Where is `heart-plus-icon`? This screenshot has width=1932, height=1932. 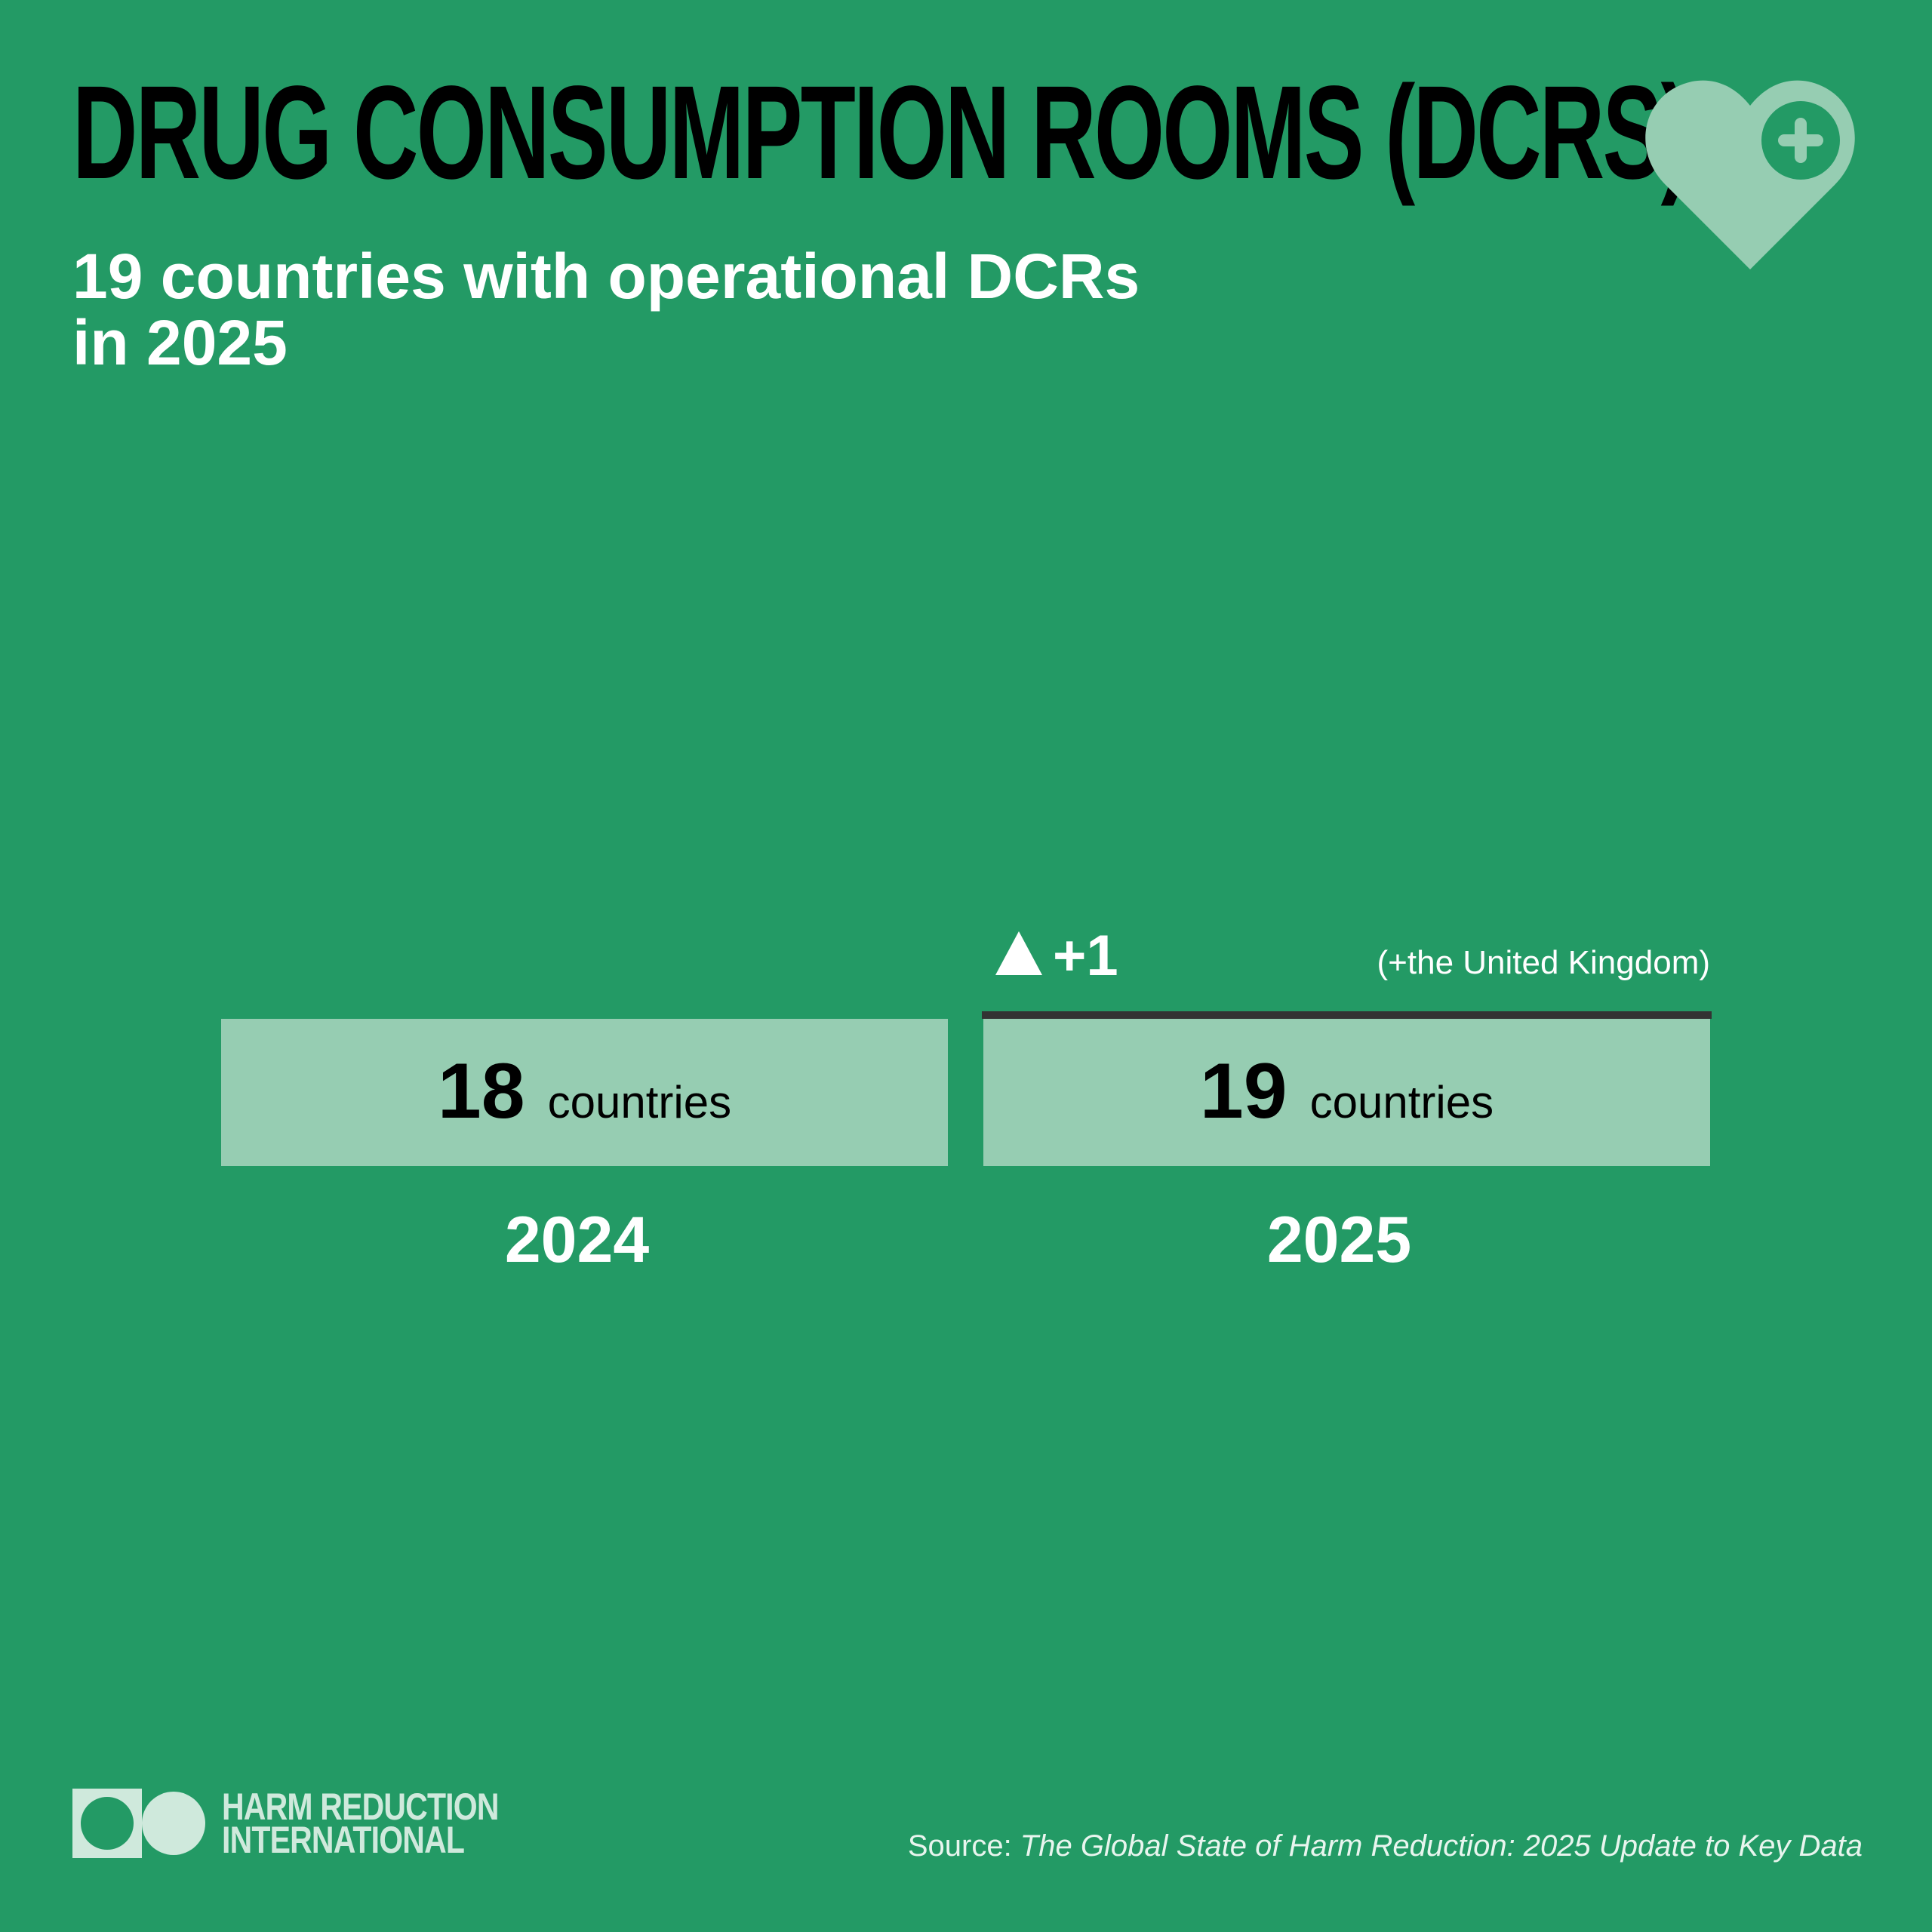 heart-plus-icon is located at coordinates (1750, 173).